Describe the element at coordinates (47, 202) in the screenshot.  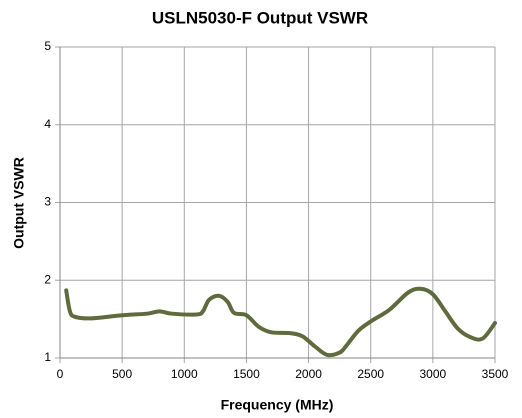
I see `y-tick-label: 3` at that location.